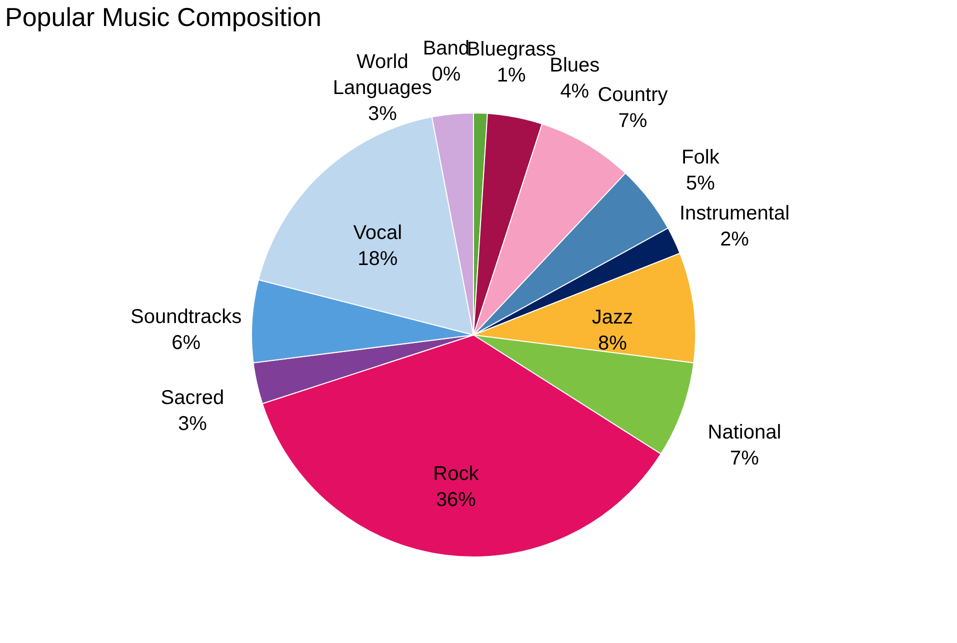 The height and width of the screenshot is (643, 957). I want to click on slice-label: Vocal, so click(377, 233).